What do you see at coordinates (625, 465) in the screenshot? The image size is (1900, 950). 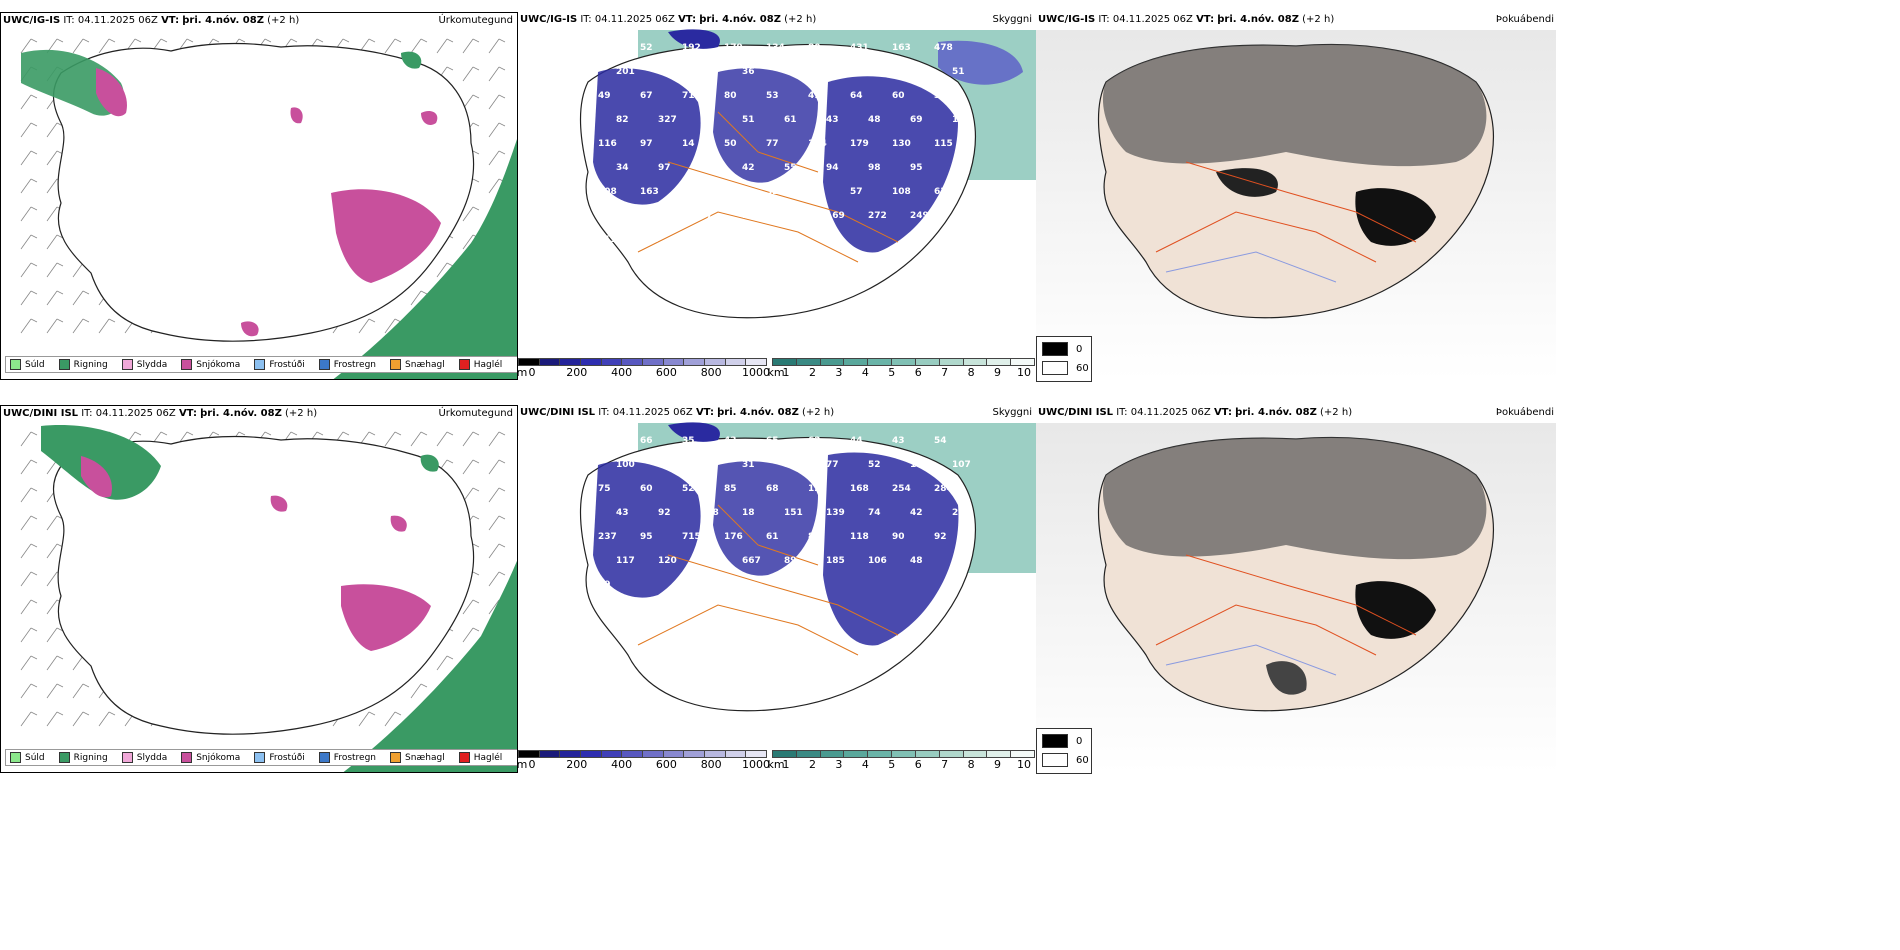 I see `cloud-base-label: 100` at bounding box center [625, 465].